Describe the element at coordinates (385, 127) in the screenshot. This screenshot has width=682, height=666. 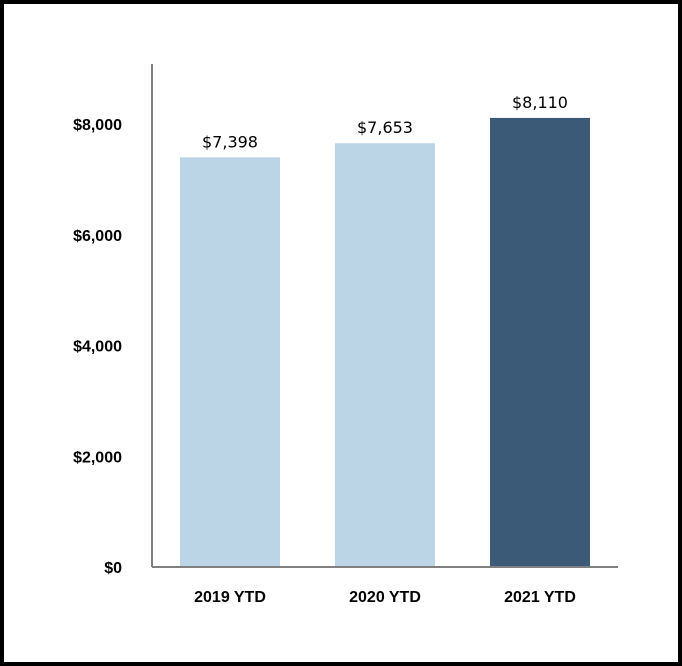
I see `bar-value-label: $7,653` at that location.